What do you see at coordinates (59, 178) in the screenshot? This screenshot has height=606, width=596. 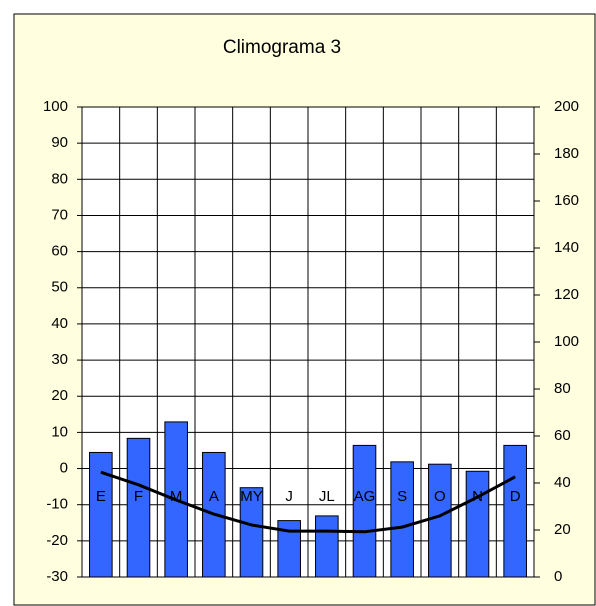 I see `y-tick-label: 80` at bounding box center [59, 178].